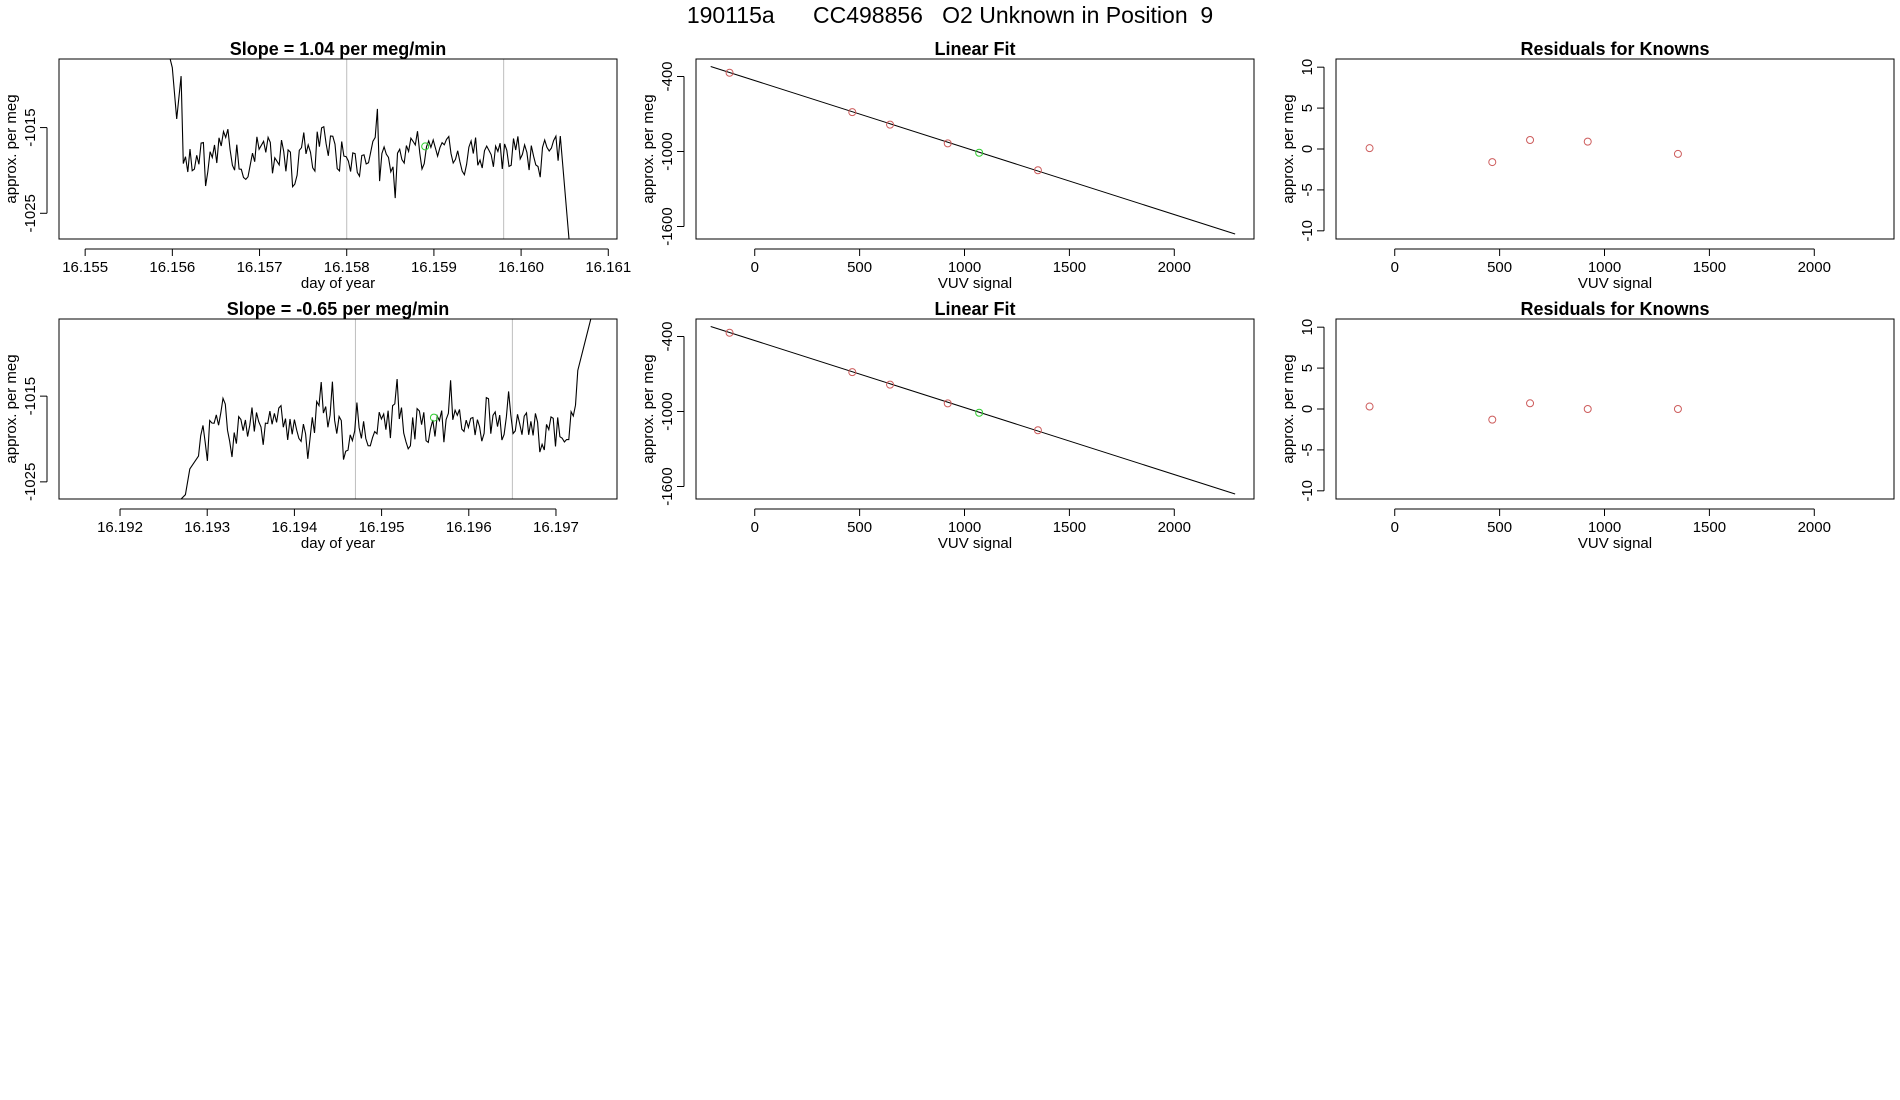 This screenshot has width=1900, height=1100. Describe the element at coordinates (469, 527) in the screenshot. I see `x-tick-label: 16.196` at that location.